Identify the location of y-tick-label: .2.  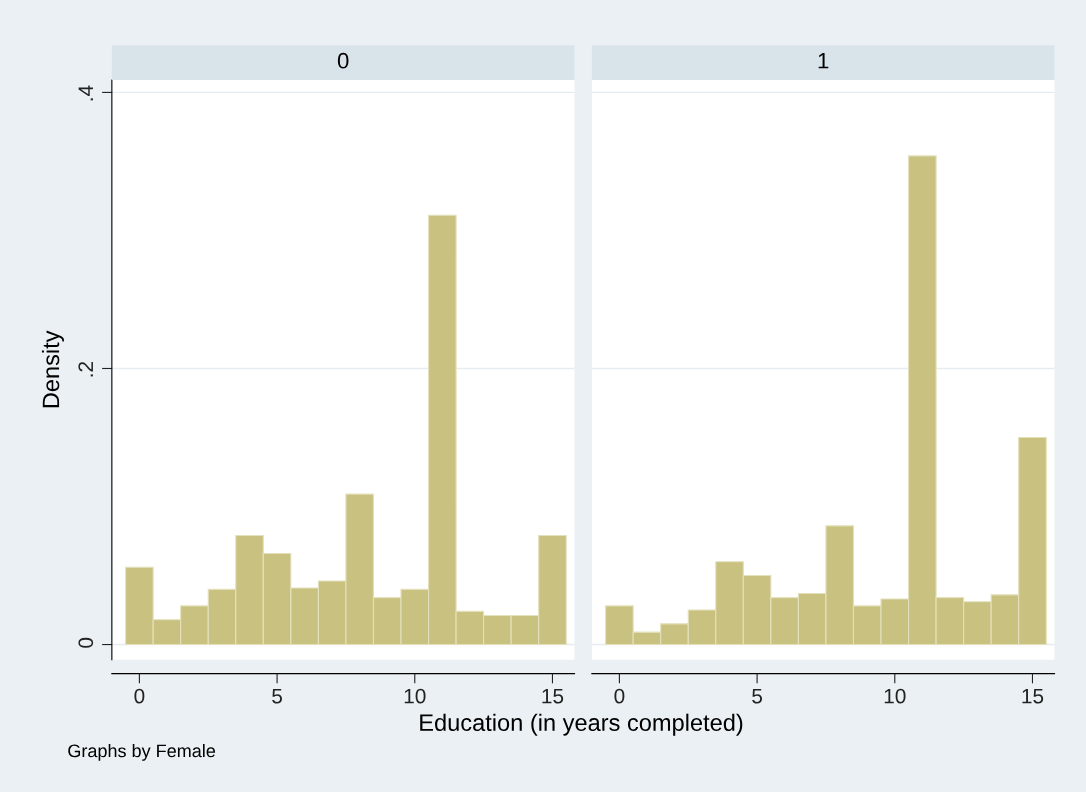
(85, 369).